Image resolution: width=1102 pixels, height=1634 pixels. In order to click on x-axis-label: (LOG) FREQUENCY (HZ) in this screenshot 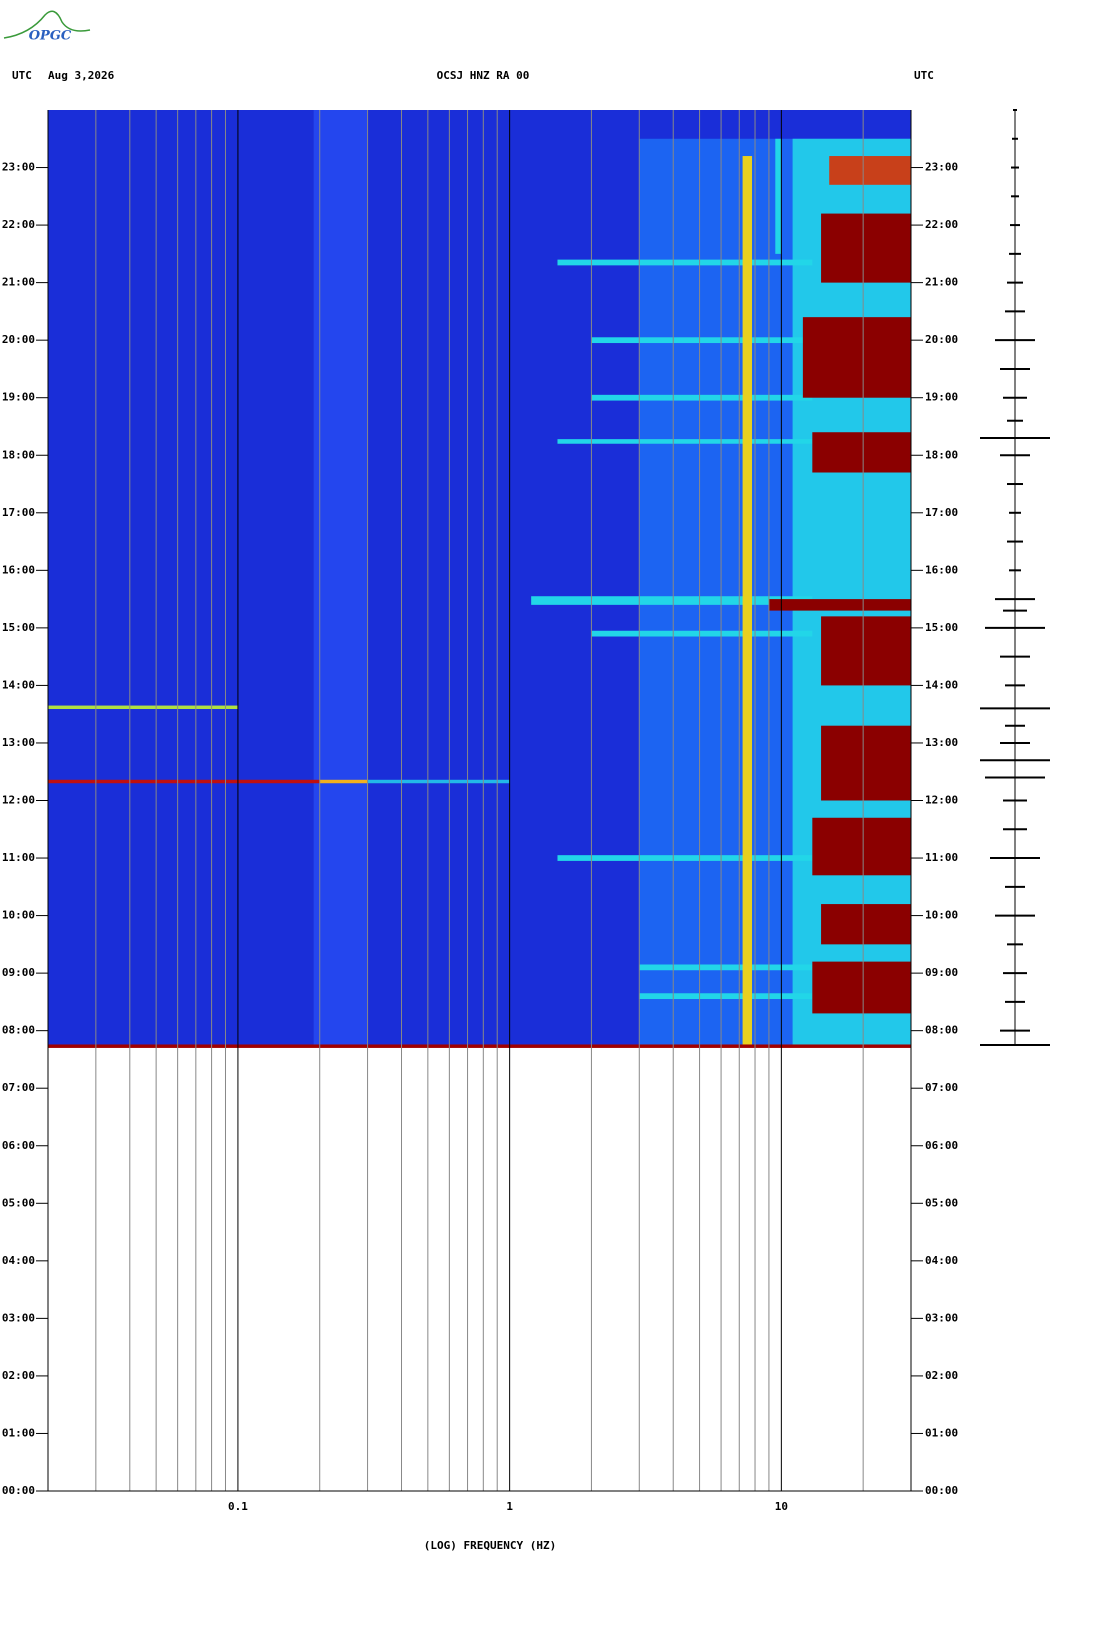, I will do `click(490, 1545)`.